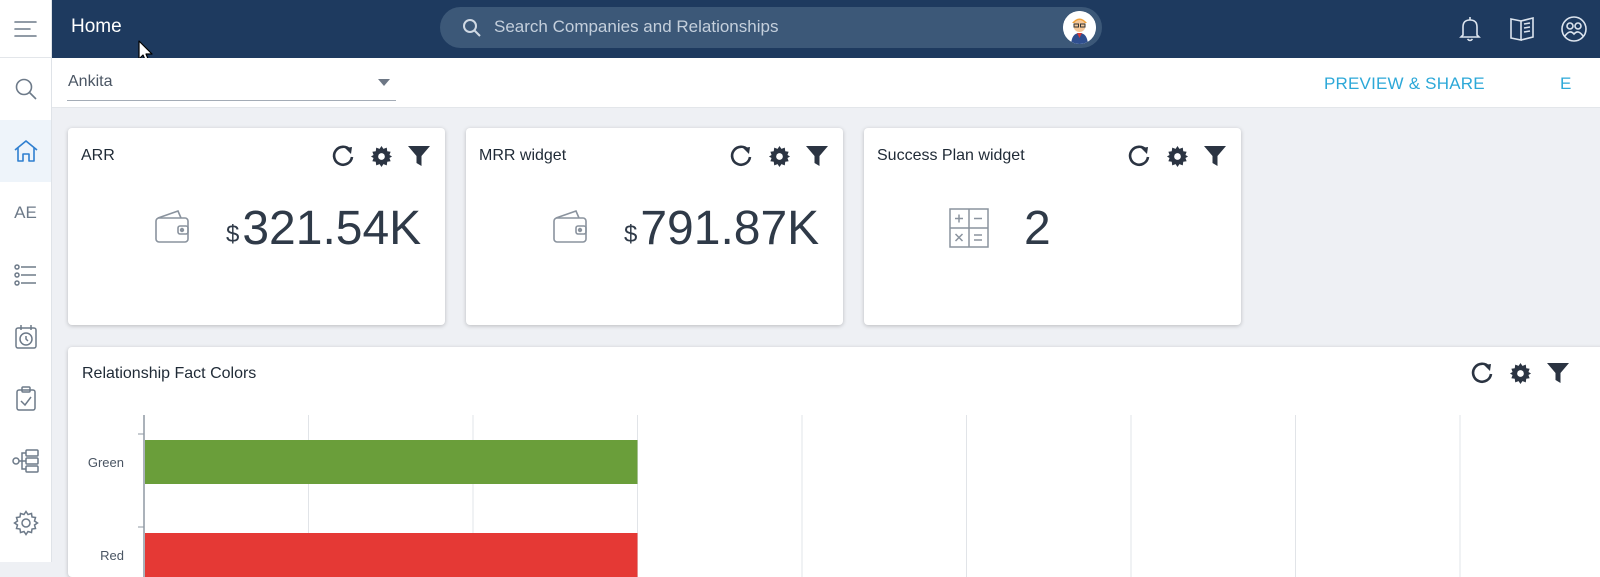 Image resolution: width=1600 pixels, height=577 pixels. I want to click on list-icon, so click(24, 275).